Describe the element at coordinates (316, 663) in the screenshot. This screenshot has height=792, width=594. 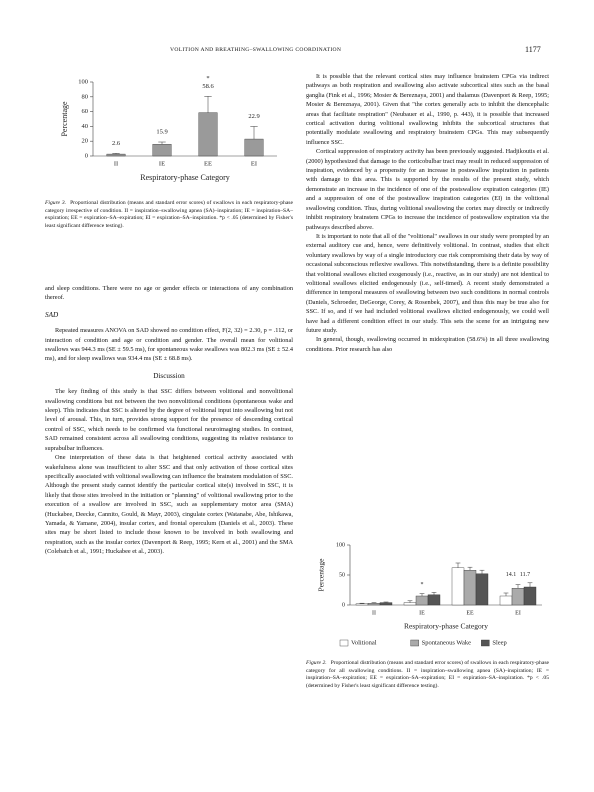
I see `caption-label: Figure 2.` at that location.